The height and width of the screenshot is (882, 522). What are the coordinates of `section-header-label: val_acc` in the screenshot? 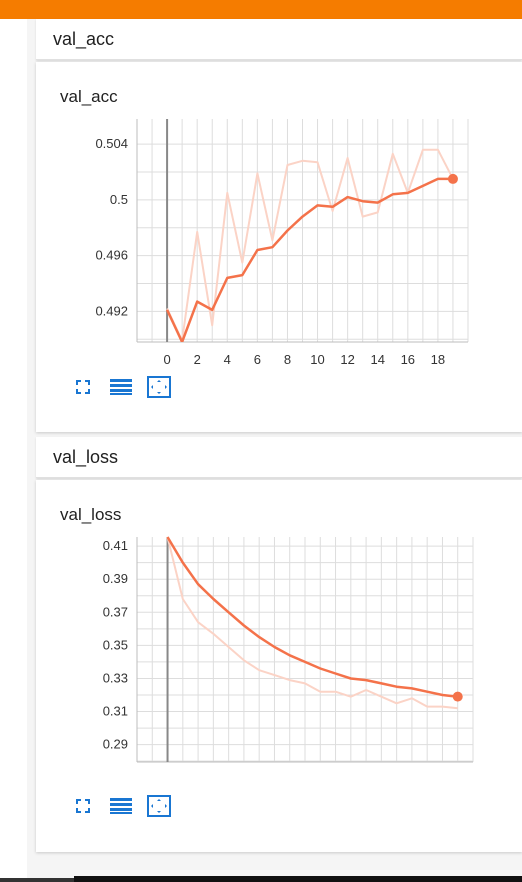 It's located at (84, 39).